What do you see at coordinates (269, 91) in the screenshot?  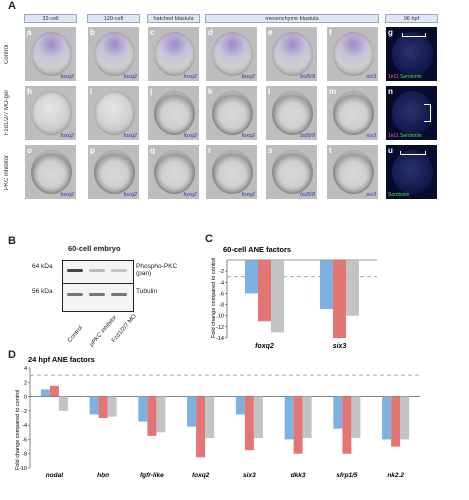 I see `cell-letter: l` at bounding box center [269, 91].